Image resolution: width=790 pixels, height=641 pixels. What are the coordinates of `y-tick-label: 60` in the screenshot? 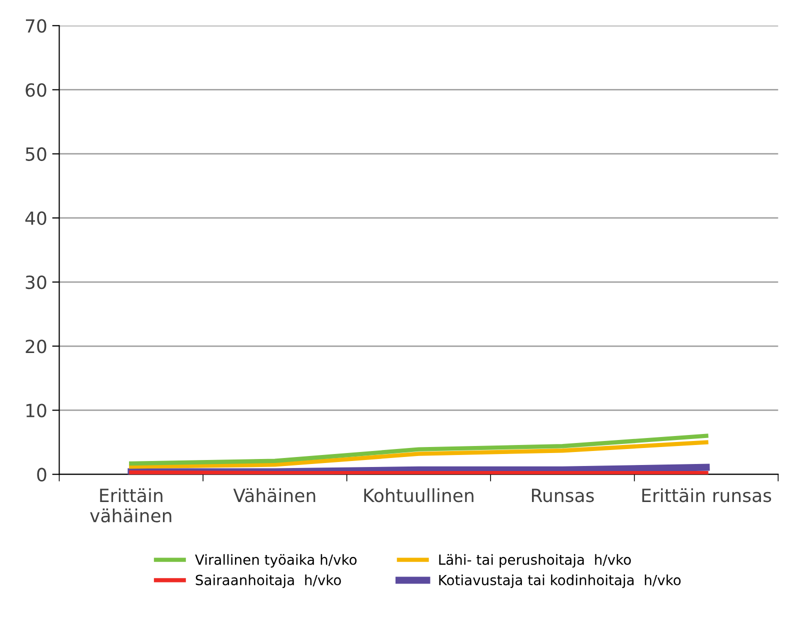 It's located at (36, 90).